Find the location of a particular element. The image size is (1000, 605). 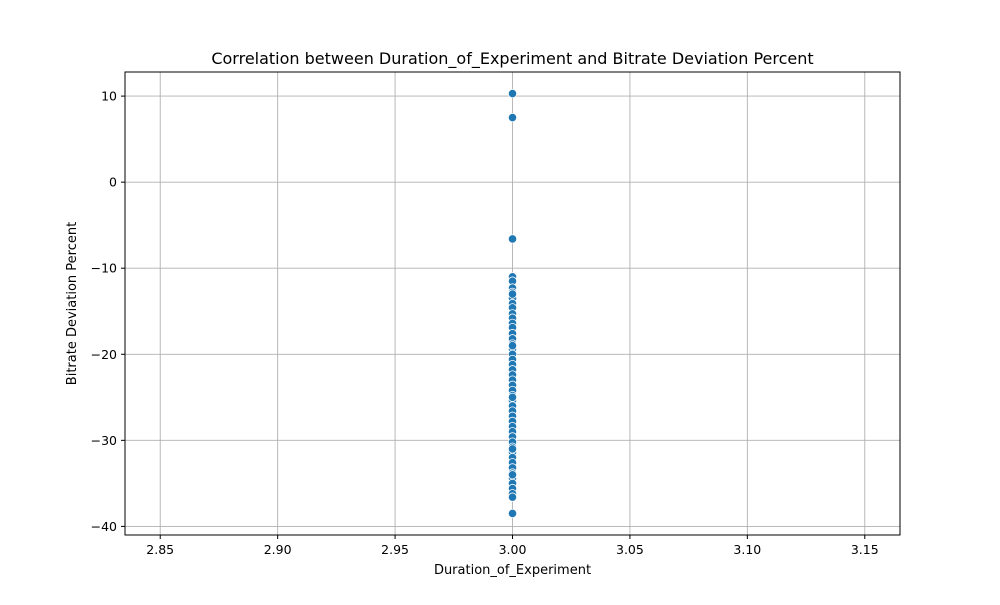

y-tick-label: 10 is located at coordinates (109, 96).